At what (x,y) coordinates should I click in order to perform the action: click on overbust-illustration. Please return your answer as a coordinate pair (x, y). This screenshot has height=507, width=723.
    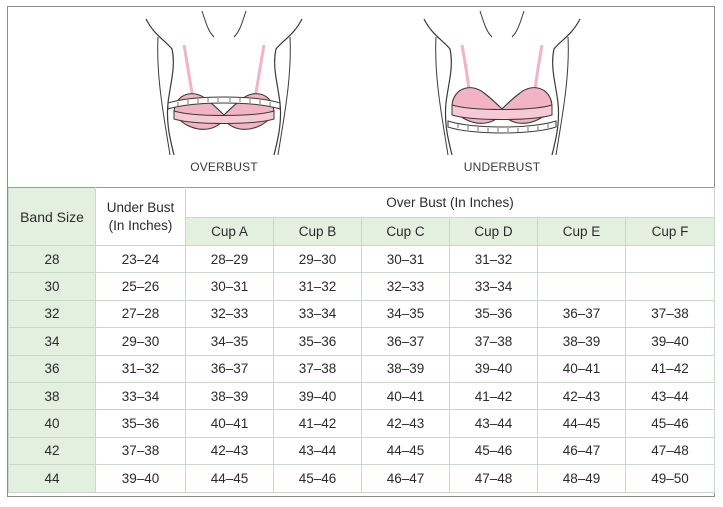
    Looking at the image, I should click on (224, 83).